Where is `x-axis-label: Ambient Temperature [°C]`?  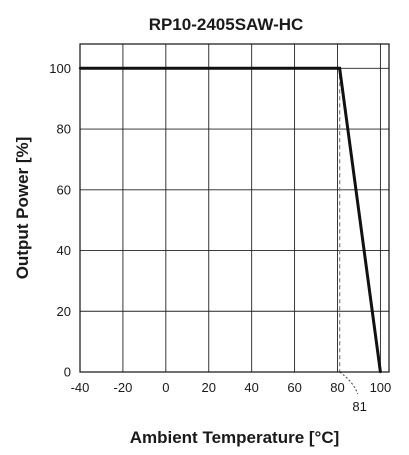
x-axis-label: Ambient Temperature [°C] is located at coordinates (235, 437).